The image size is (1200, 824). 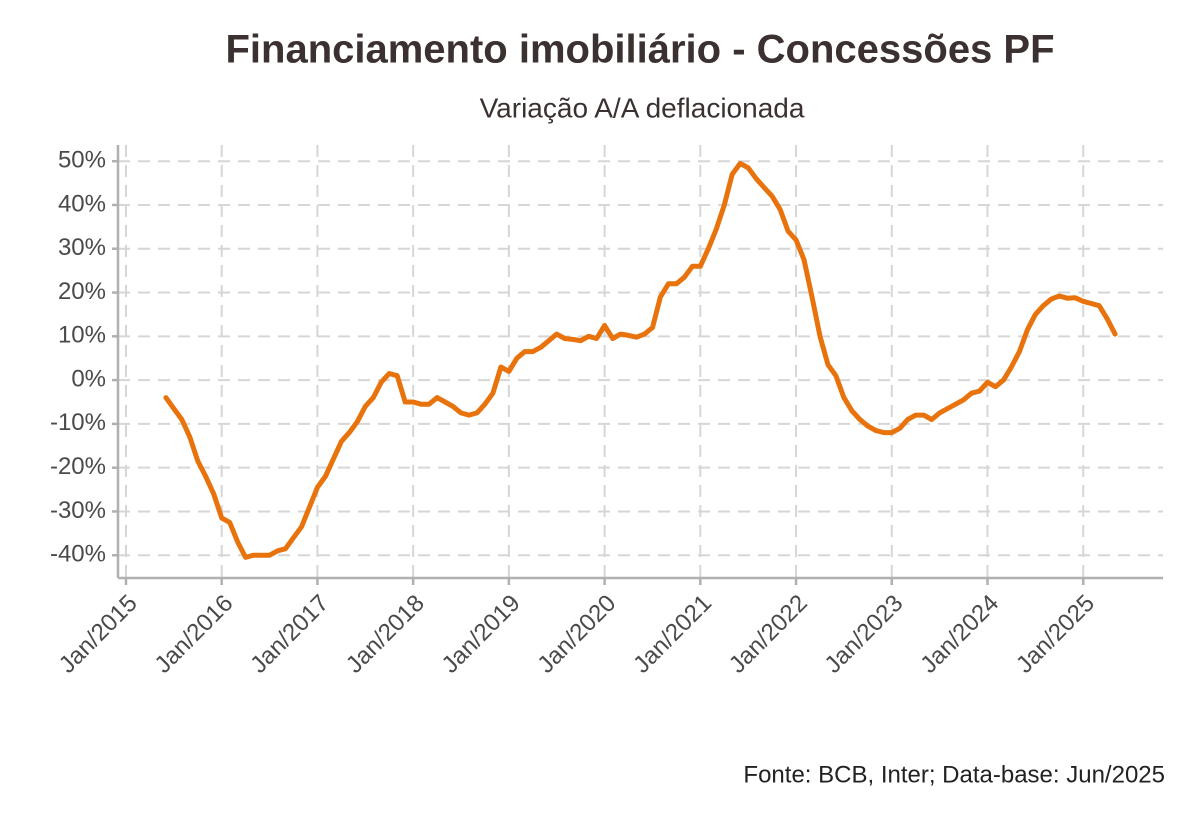 What do you see at coordinates (78, 466) in the screenshot?
I see `y-tick-label: -20%` at bounding box center [78, 466].